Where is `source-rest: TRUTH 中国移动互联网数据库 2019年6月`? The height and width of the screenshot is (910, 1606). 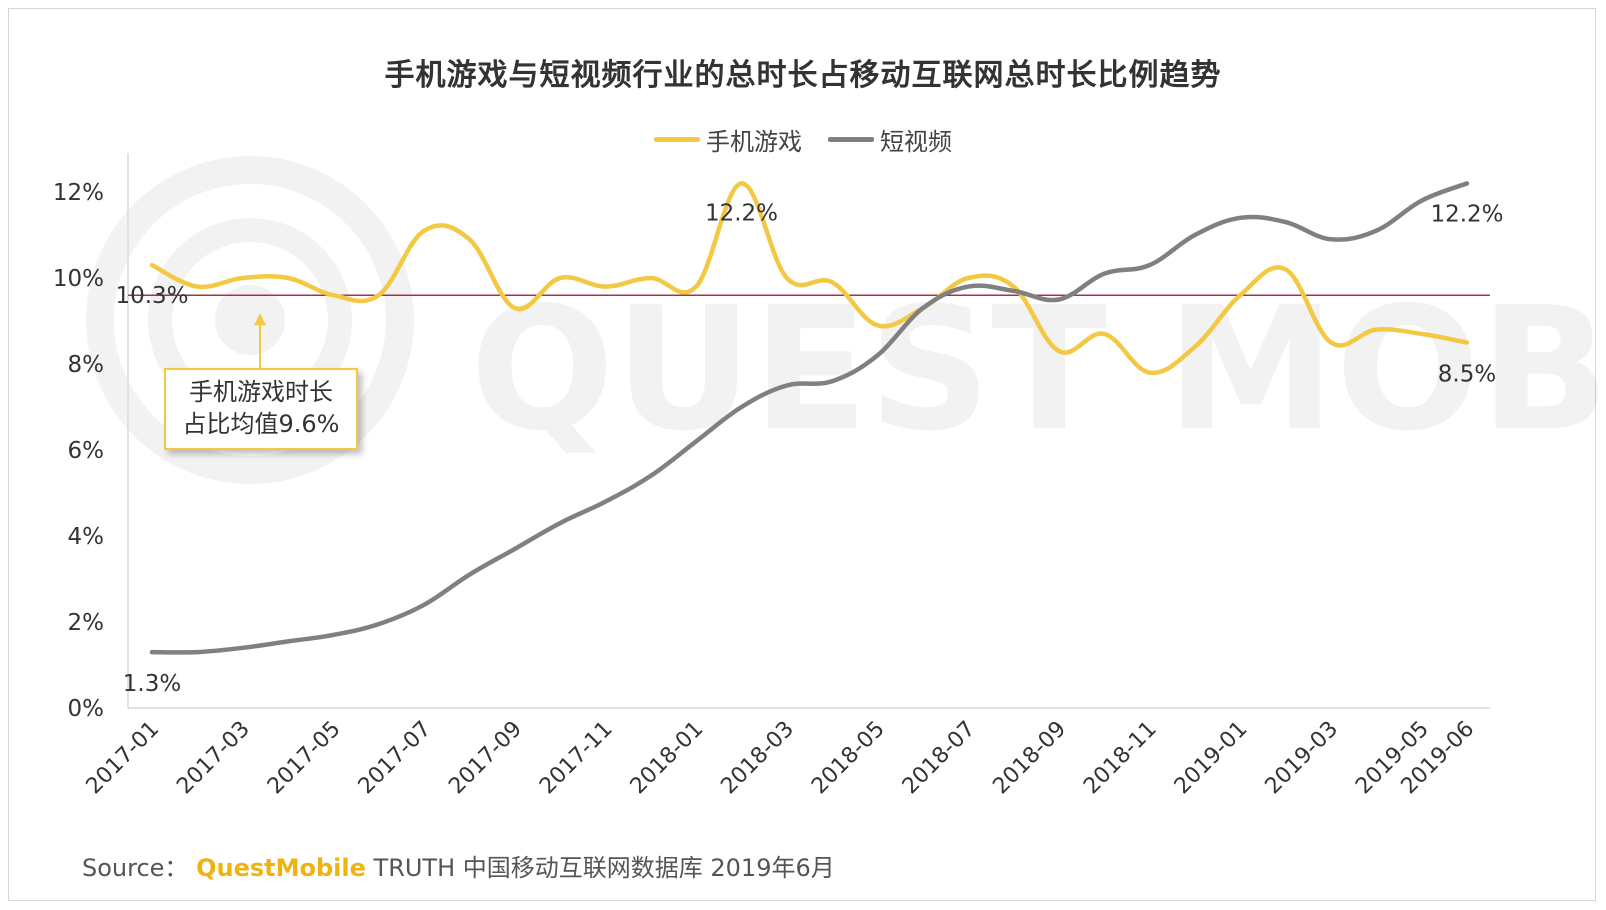
source-rest: TRUTH 中国移动互联网数据库 2019年6月 is located at coordinates (604, 868).